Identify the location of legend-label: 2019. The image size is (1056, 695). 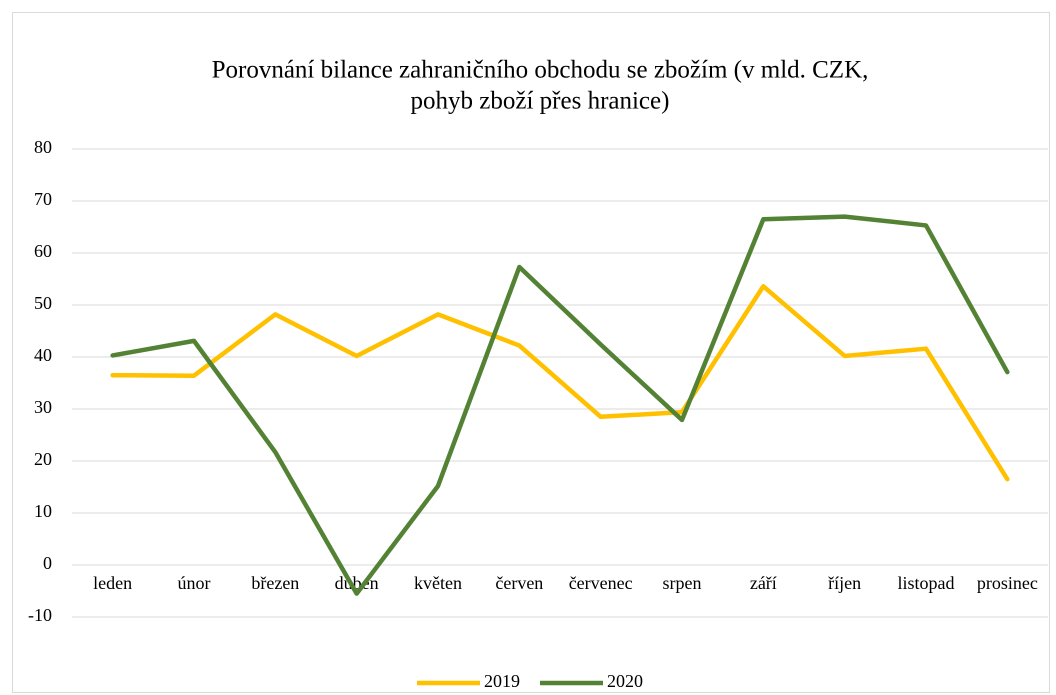
(502, 681).